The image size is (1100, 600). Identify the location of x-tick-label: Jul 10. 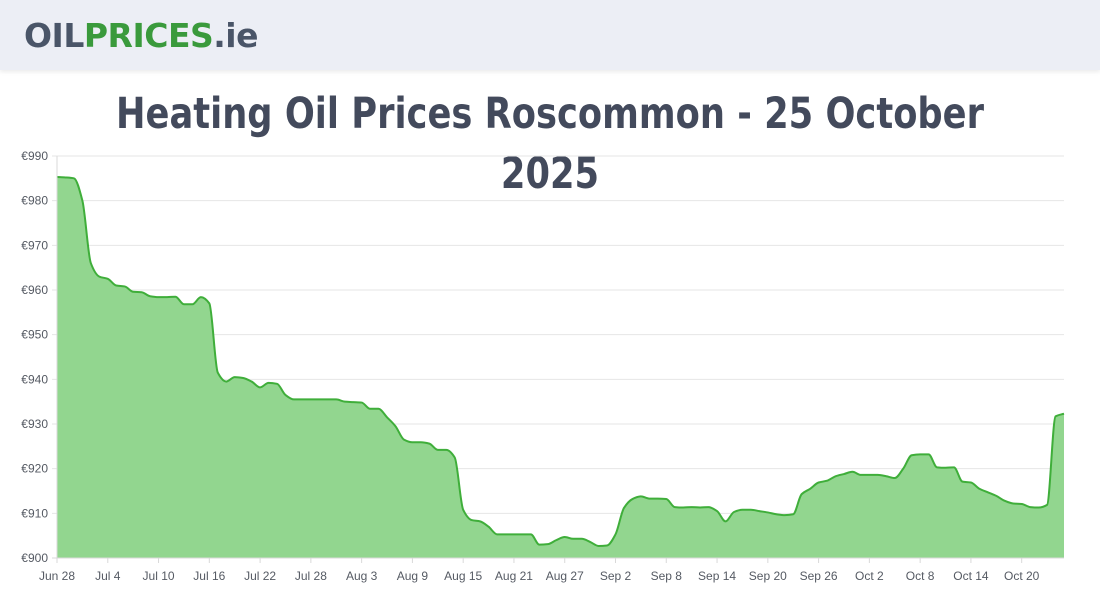
(159, 576).